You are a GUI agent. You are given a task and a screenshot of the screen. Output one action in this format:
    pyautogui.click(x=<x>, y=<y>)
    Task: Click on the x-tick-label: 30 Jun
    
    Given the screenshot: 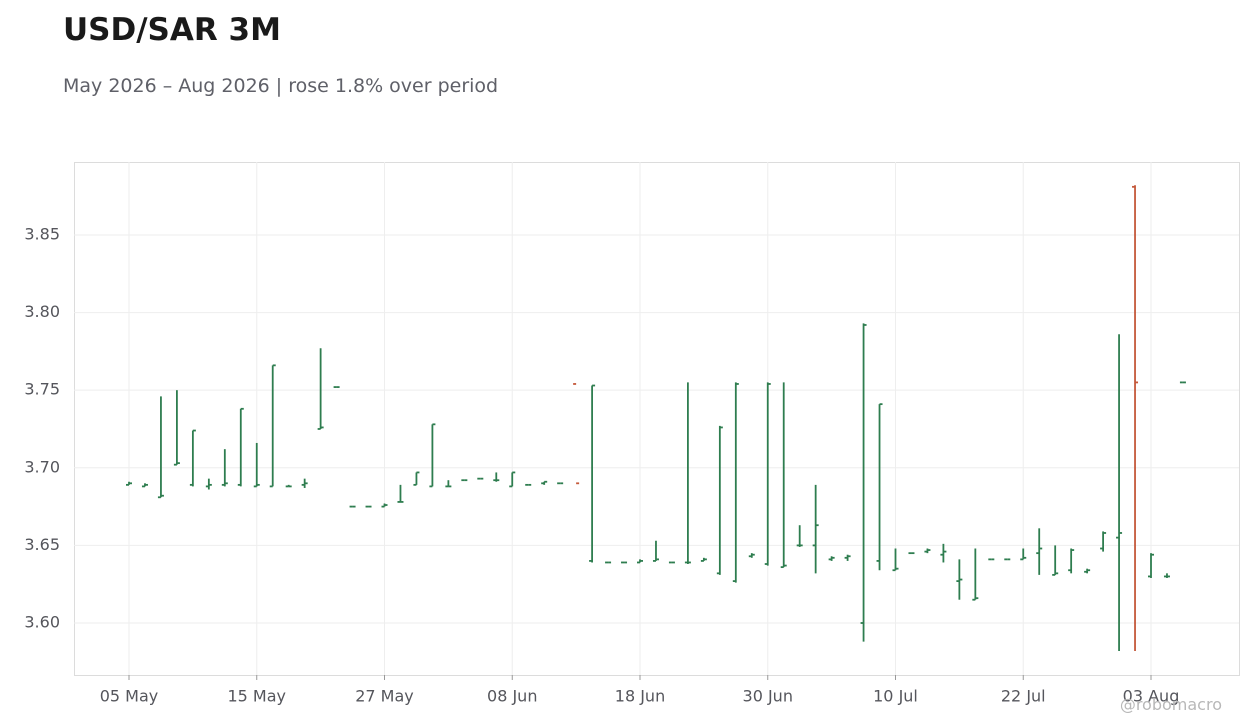 What is the action you would take?
    pyautogui.click(x=768, y=696)
    